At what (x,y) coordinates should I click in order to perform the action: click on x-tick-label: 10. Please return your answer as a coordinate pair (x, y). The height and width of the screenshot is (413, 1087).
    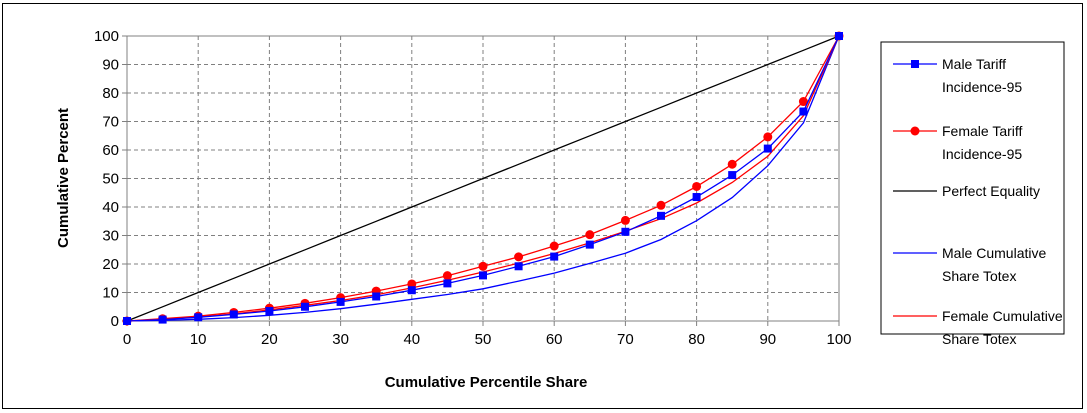
    Looking at the image, I should click on (198, 339).